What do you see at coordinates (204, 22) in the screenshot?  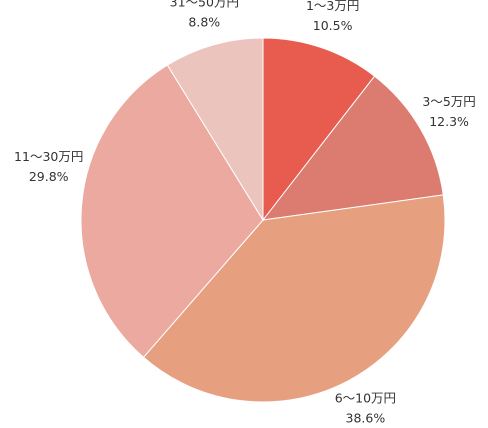 I see `slice-value-label: 8.8%` at bounding box center [204, 22].